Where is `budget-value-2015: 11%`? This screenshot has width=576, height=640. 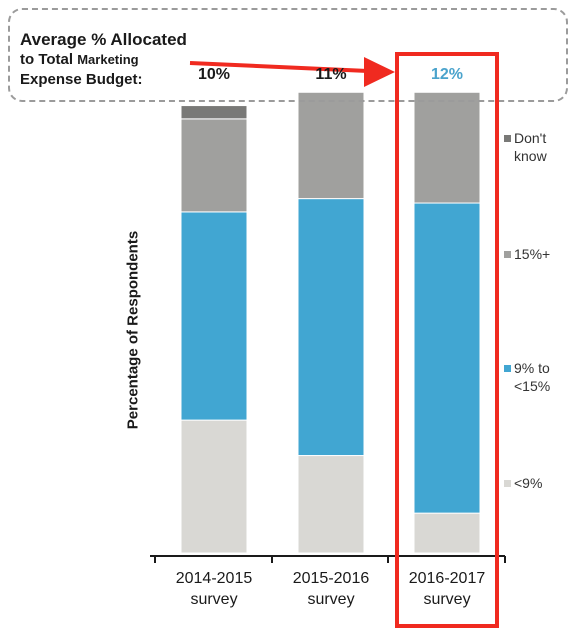 budget-value-2015: 11% is located at coordinates (331, 74).